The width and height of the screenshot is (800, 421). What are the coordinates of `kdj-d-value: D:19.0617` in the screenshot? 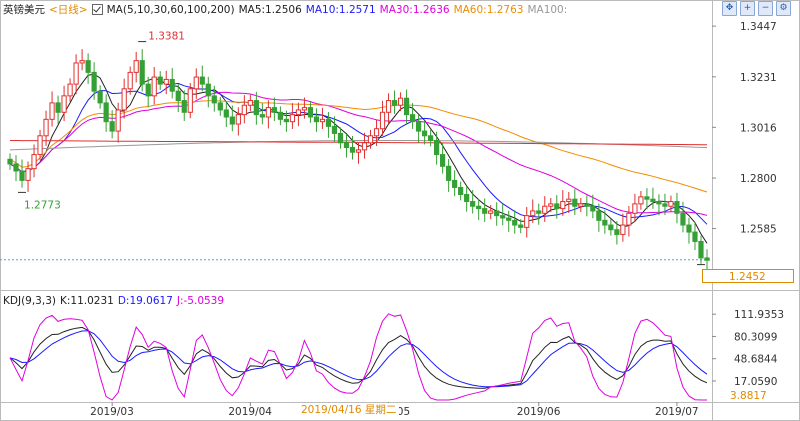 It's located at (145, 301).